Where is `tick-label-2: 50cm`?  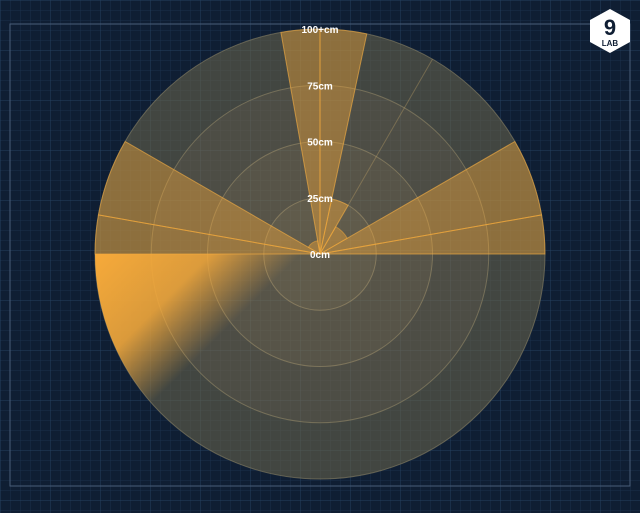 tick-label-2: 50cm is located at coordinates (320, 143).